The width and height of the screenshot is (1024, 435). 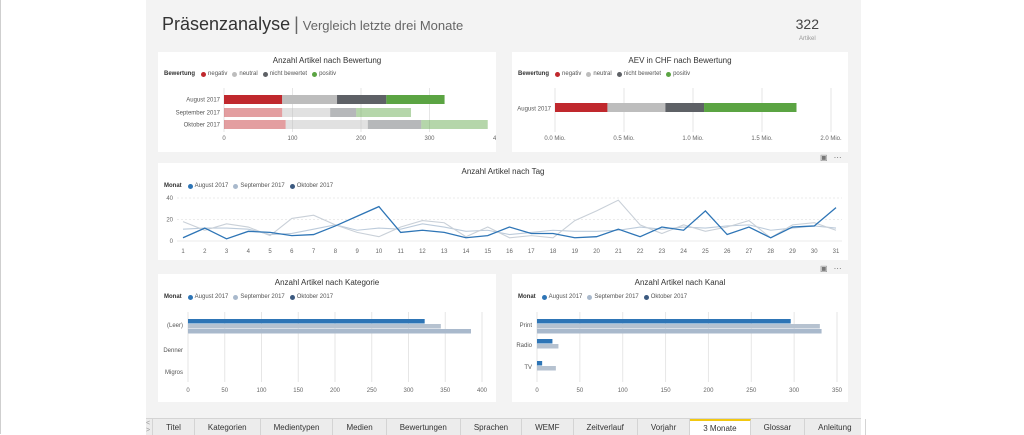 I want to click on tab-glossar: Glossar, so click(x=778, y=427).